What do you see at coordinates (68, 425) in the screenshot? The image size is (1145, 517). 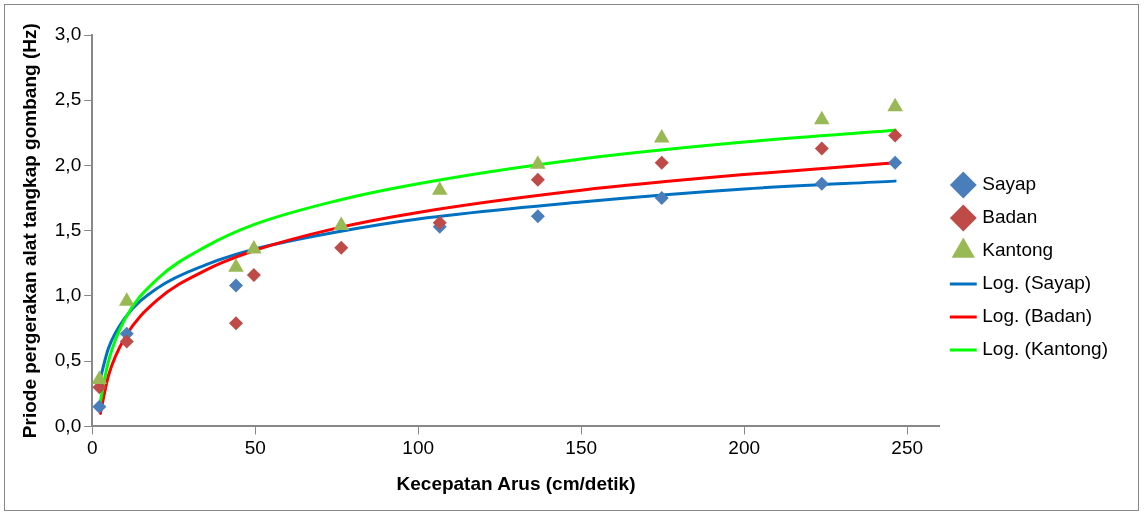 I see `y-tick-label: 0,0` at bounding box center [68, 425].